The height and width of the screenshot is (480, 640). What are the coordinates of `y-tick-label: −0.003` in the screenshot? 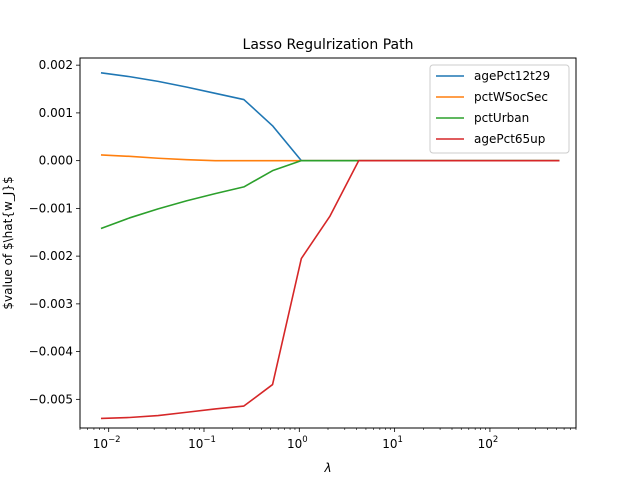 It's located at (51, 304).